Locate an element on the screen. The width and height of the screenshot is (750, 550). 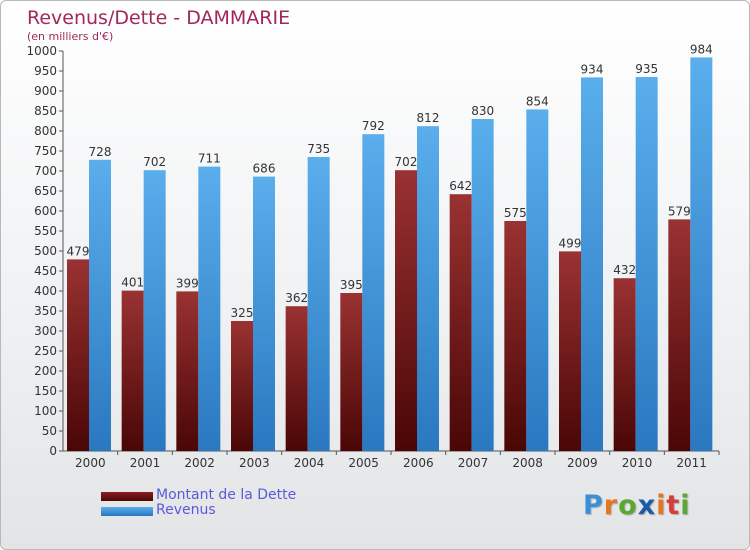
data-label-dette: 499 is located at coordinates (570, 243).